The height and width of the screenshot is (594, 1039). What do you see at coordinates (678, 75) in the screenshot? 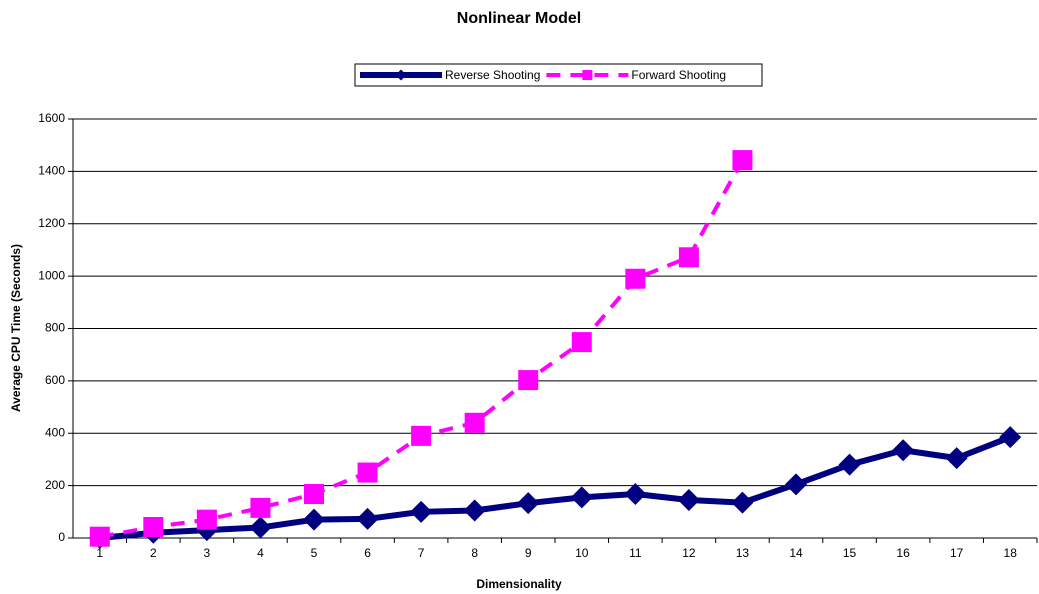
I see `legend-label: Forward Shooting` at bounding box center [678, 75].